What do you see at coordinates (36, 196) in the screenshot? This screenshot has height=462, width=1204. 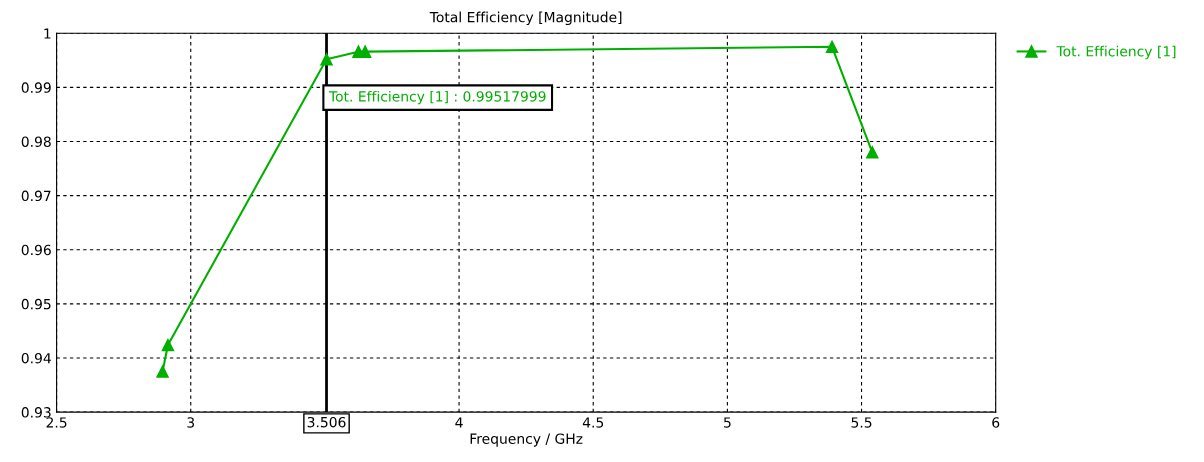 I see `y-tick-label: 0.97` at bounding box center [36, 196].